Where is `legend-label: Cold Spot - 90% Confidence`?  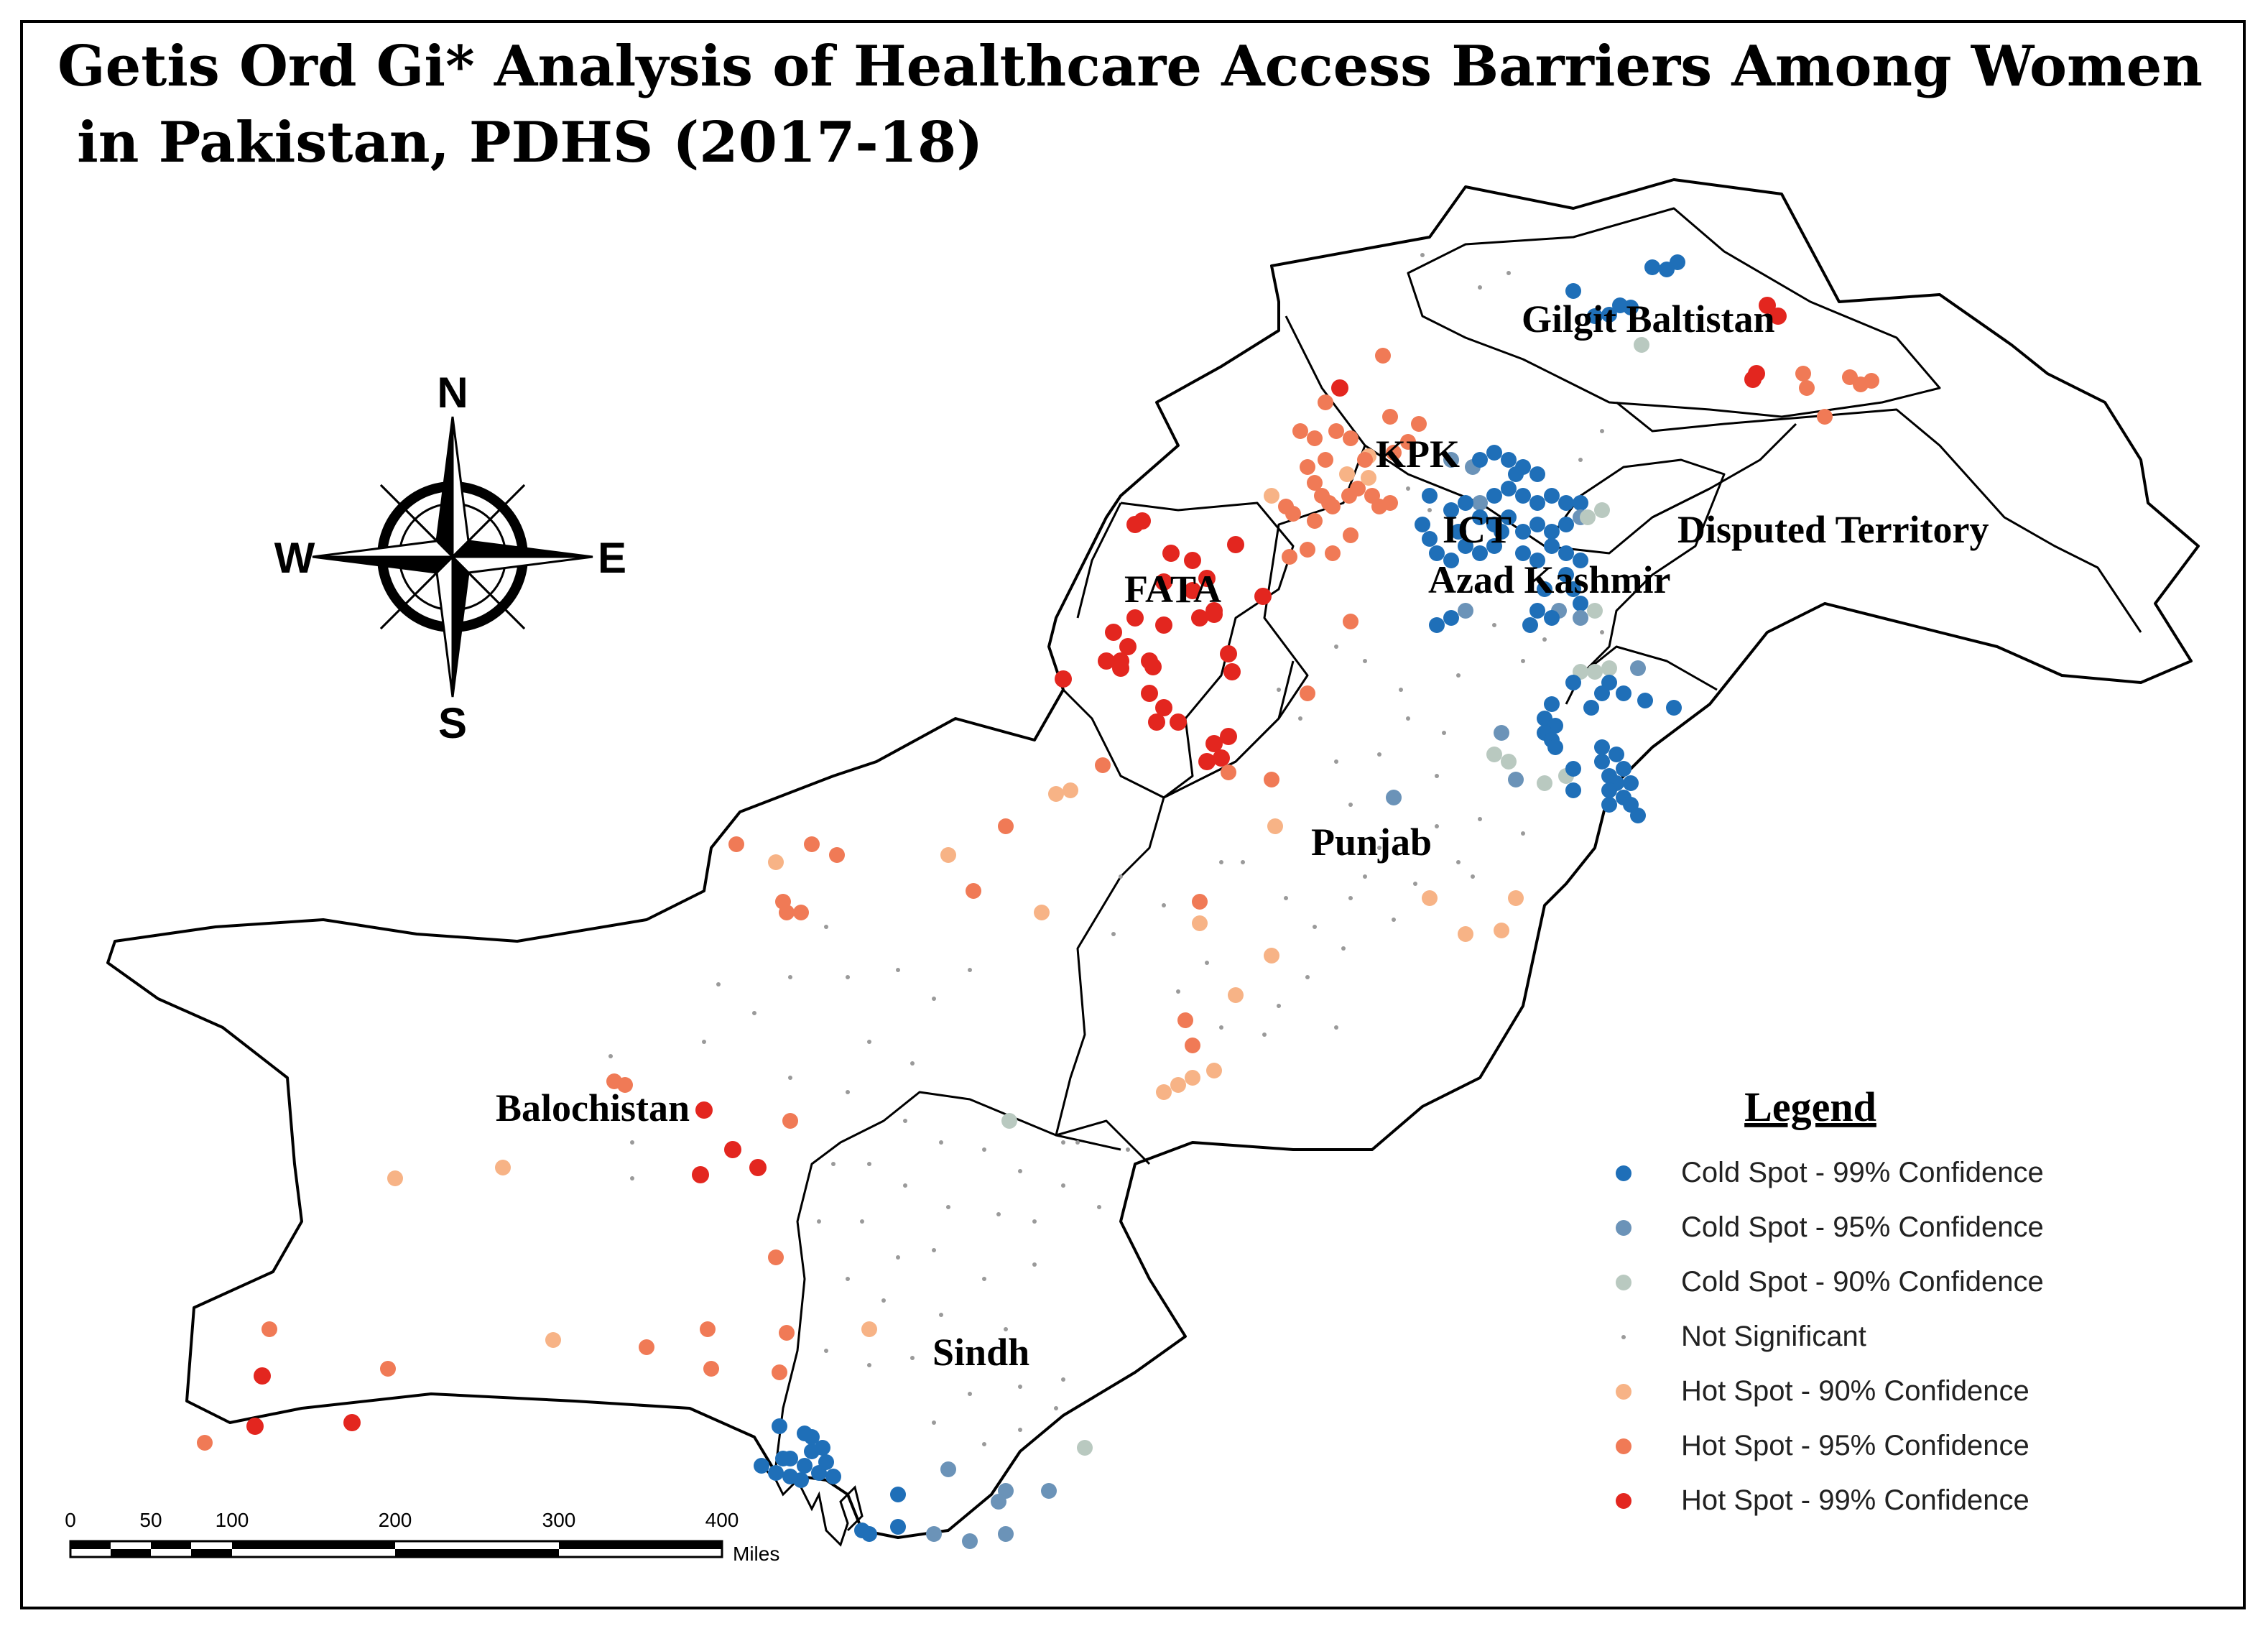 legend-label: Cold Spot - 90% Confidence is located at coordinates (1862, 1282).